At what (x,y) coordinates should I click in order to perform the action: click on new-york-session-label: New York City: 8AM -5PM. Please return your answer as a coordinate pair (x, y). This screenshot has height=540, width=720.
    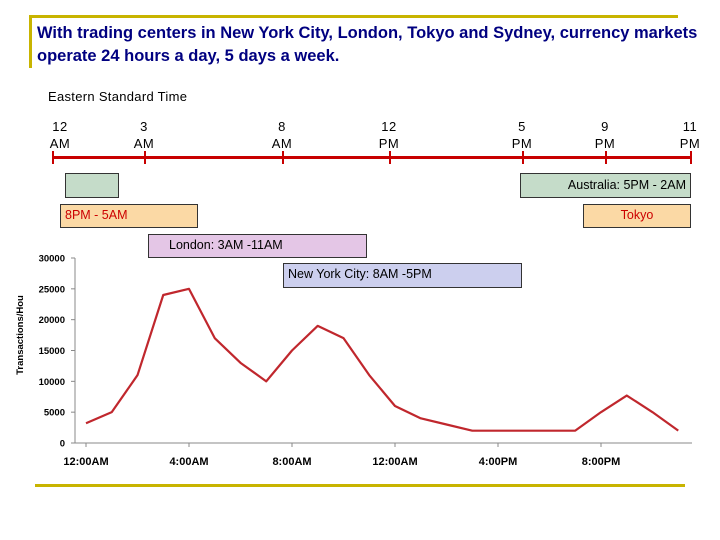
    Looking at the image, I should click on (360, 274).